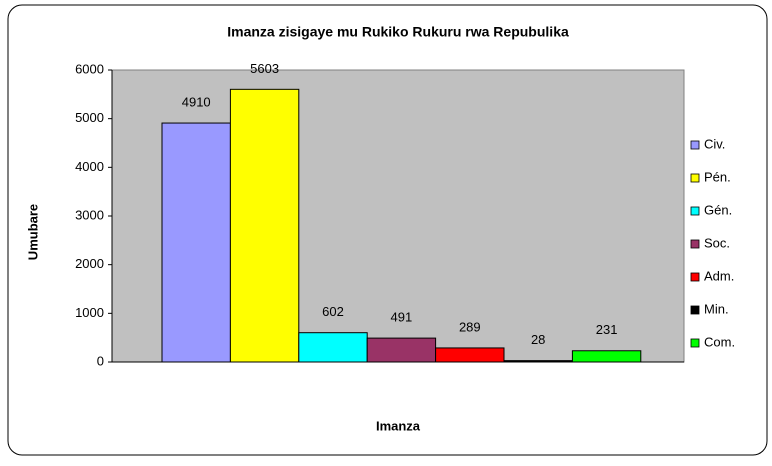 The width and height of the screenshot is (772, 466). What do you see at coordinates (607, 329) in the screenshot?
I see `data-label: 231` at bounding box center [607, 329].